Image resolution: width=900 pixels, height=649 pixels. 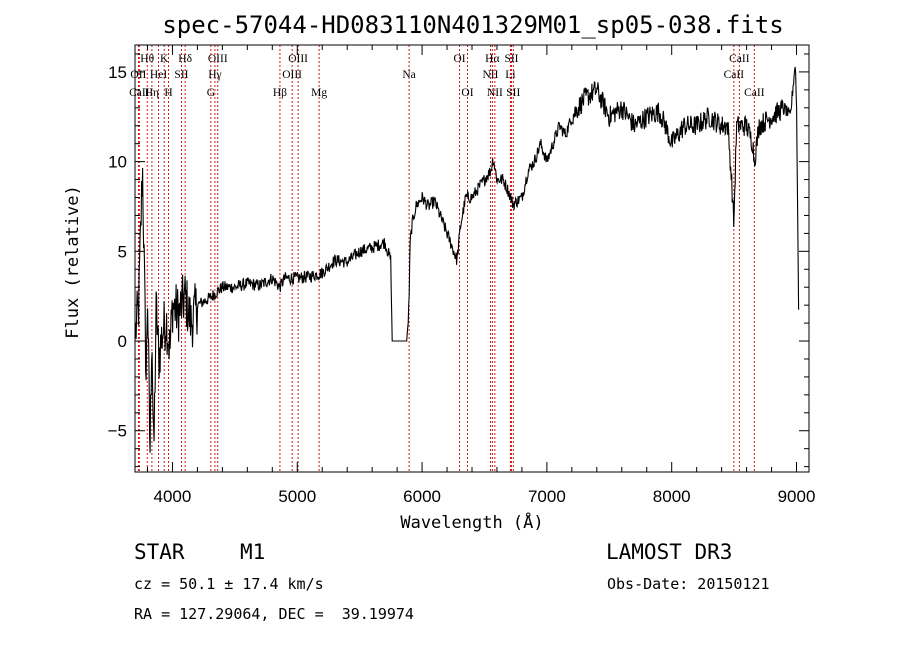 I want to click on line-label-10: HeI, so click(x=158, y=75).